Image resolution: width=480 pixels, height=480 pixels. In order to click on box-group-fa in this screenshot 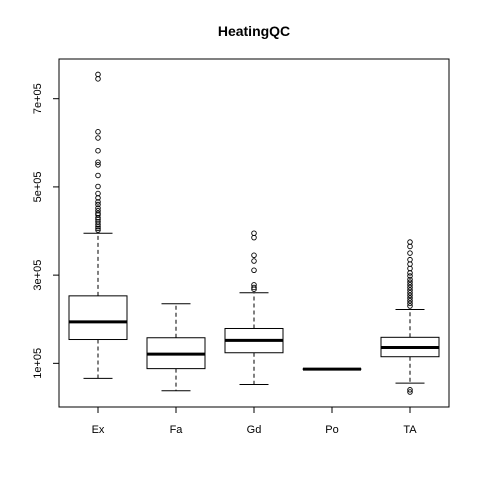, I will do `click(176, 347)`.